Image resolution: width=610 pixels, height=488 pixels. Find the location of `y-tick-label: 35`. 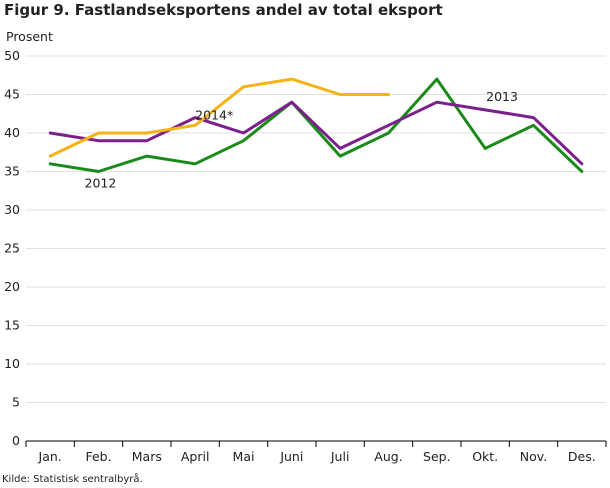

y-tick-label: 35 is located at coordinates (12, 171).